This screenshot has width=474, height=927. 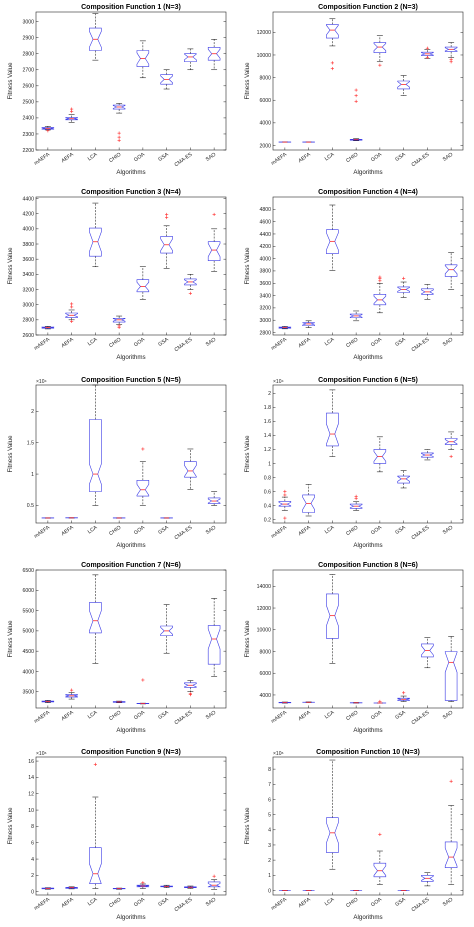 I want to click on chart-title: Composition Function 2 (N=3), so click(x=368, y=7).